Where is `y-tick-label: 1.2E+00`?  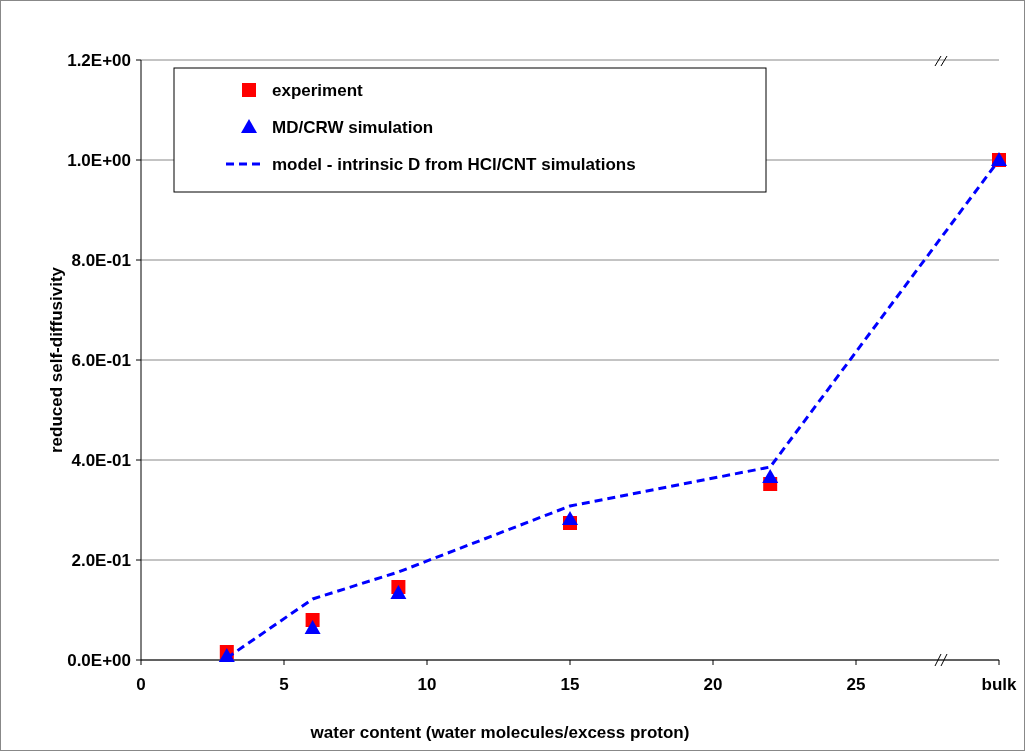 y-tick-label: 1.2E+00 is located at coordinates (99, 60).